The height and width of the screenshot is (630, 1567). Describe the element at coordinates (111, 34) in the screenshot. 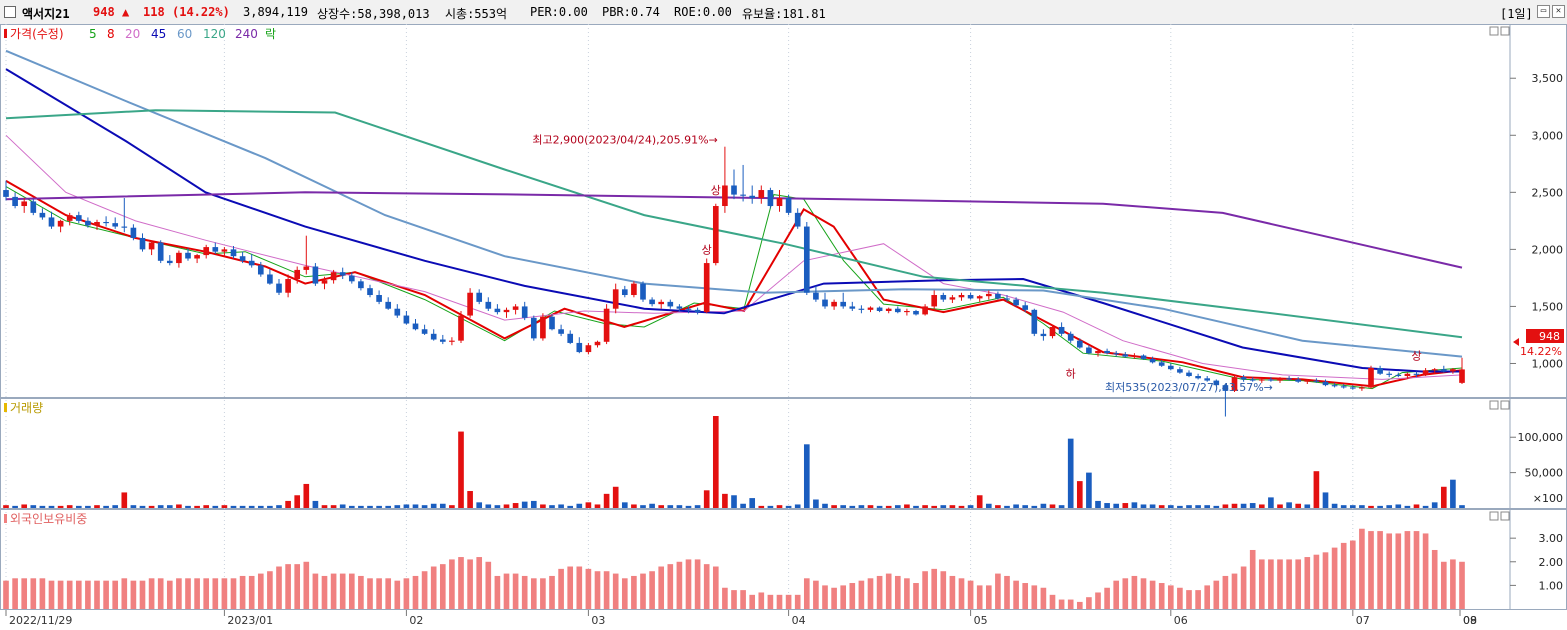

I see `legend-ma8: 8` at that location.